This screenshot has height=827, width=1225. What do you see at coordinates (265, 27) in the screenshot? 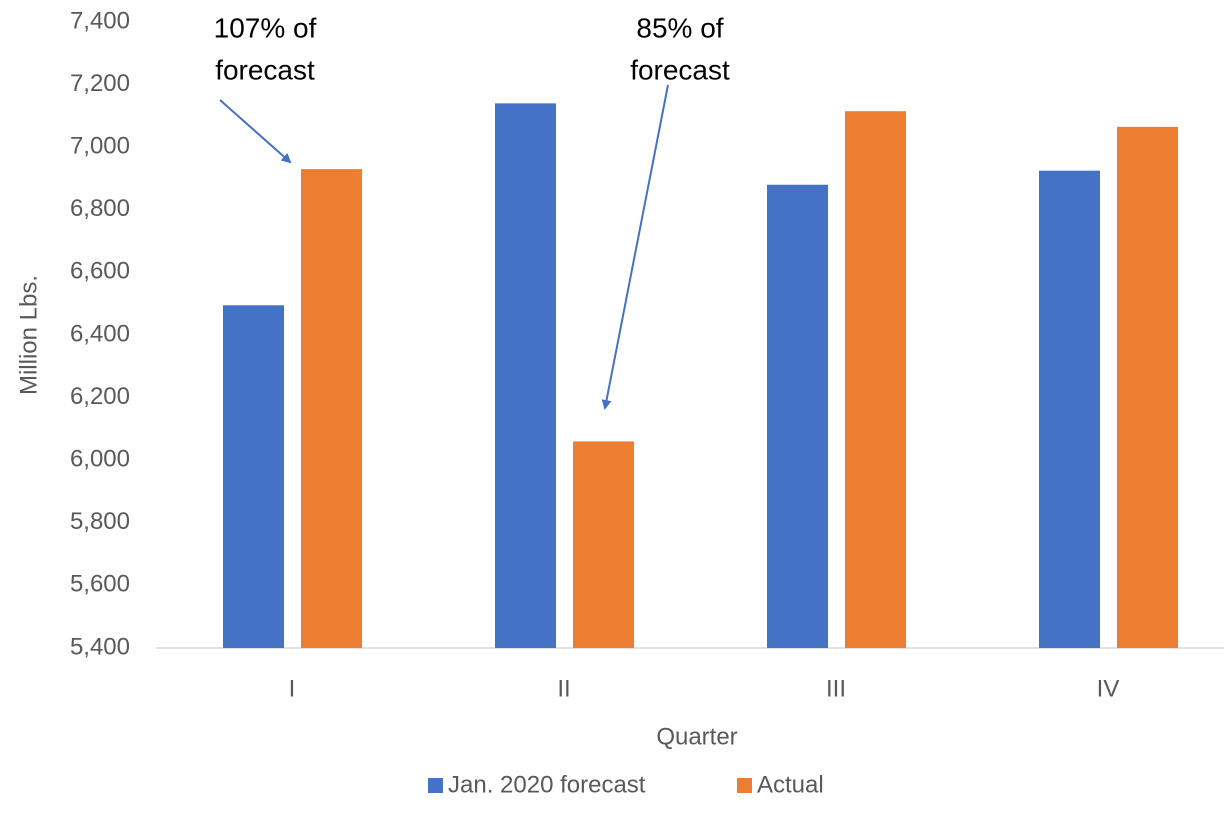
I see `annotation: 107% of` at bounding box center [265, 27].